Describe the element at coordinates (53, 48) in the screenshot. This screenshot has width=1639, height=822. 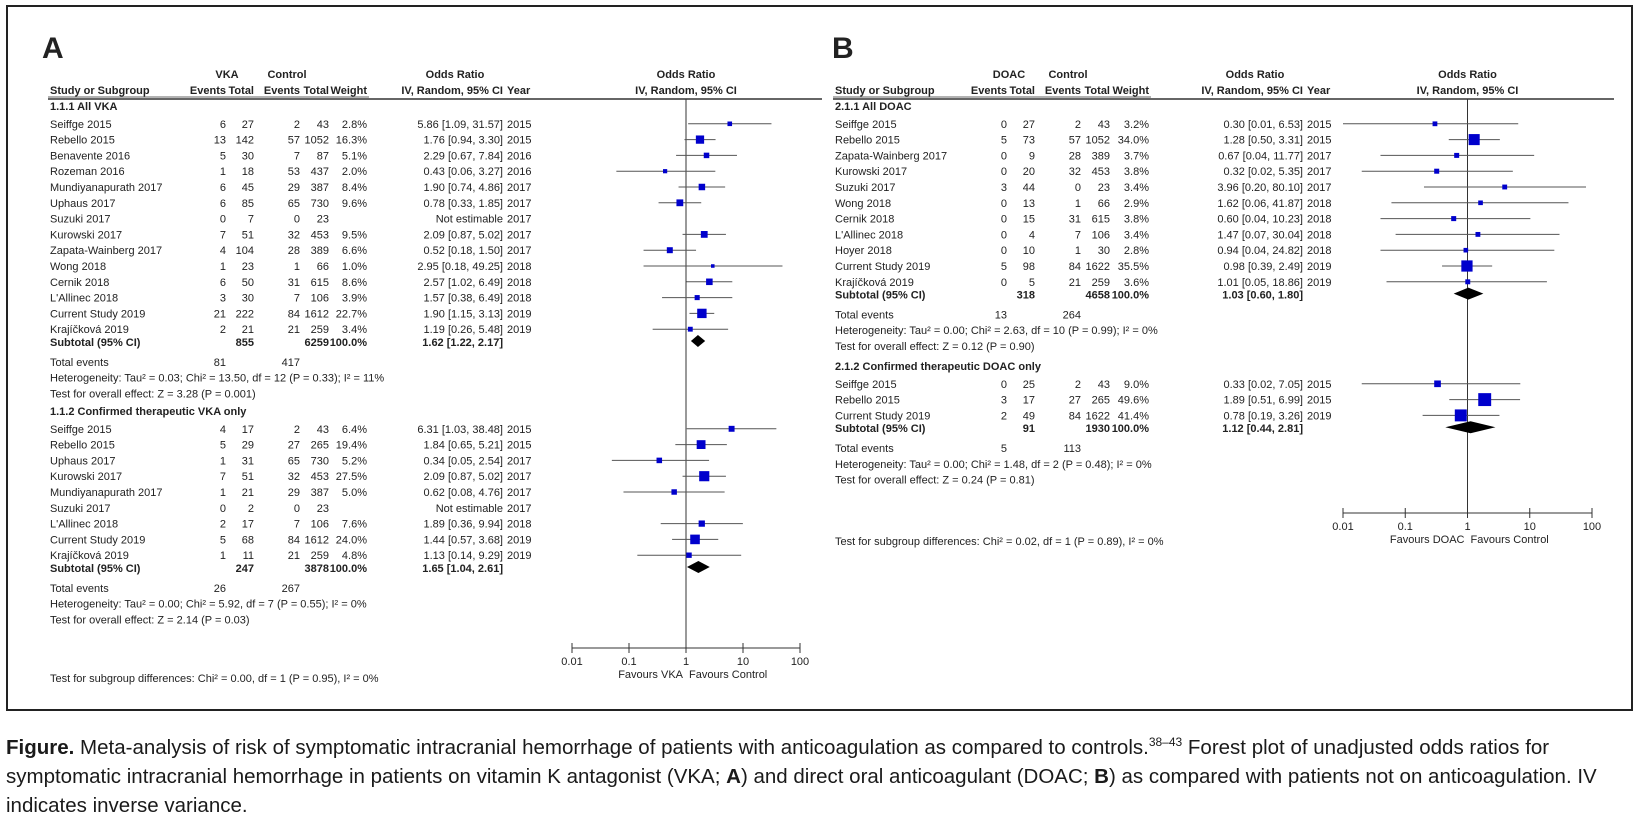
I see `panel-a-letter: A` at that location.